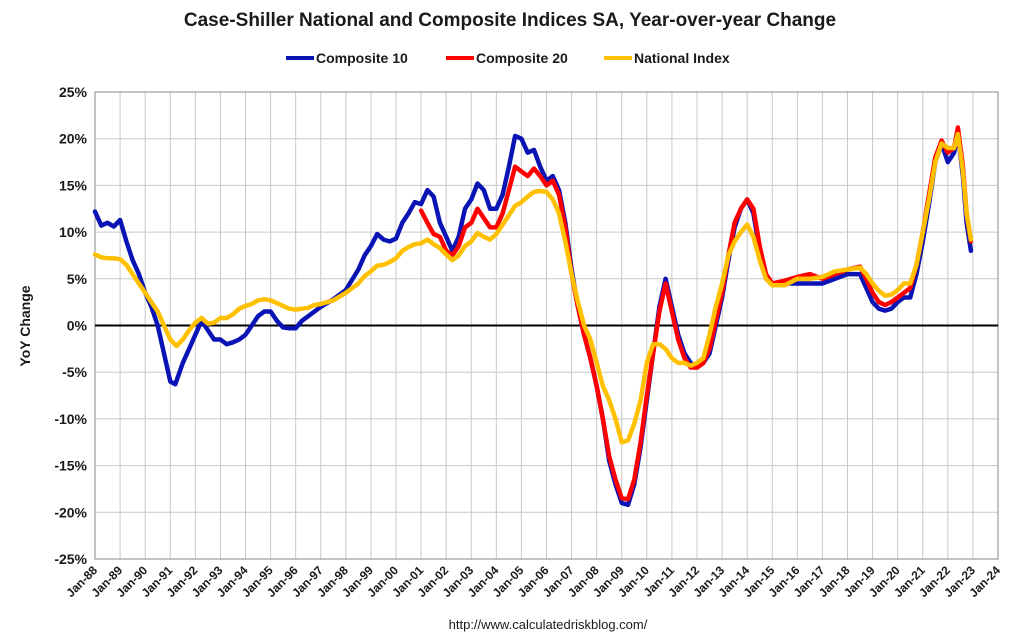  I want to click on y-tick-label: -25%, so click(70, 559).